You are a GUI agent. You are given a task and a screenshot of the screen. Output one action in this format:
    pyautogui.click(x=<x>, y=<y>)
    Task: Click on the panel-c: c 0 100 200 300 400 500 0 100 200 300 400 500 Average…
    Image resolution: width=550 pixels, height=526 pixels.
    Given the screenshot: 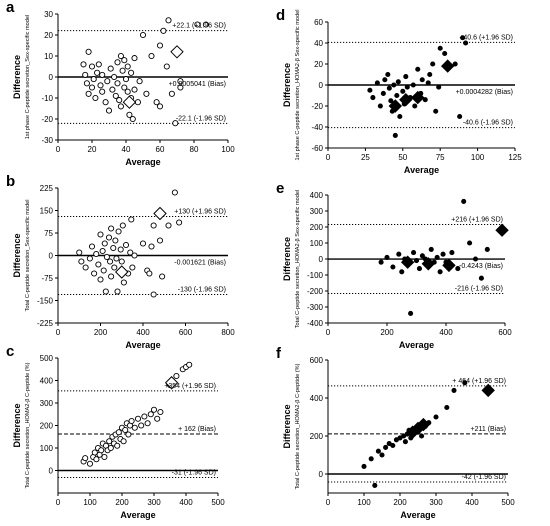 What is the action you would take?
    pyautogui.click(x=115, y=431)
    